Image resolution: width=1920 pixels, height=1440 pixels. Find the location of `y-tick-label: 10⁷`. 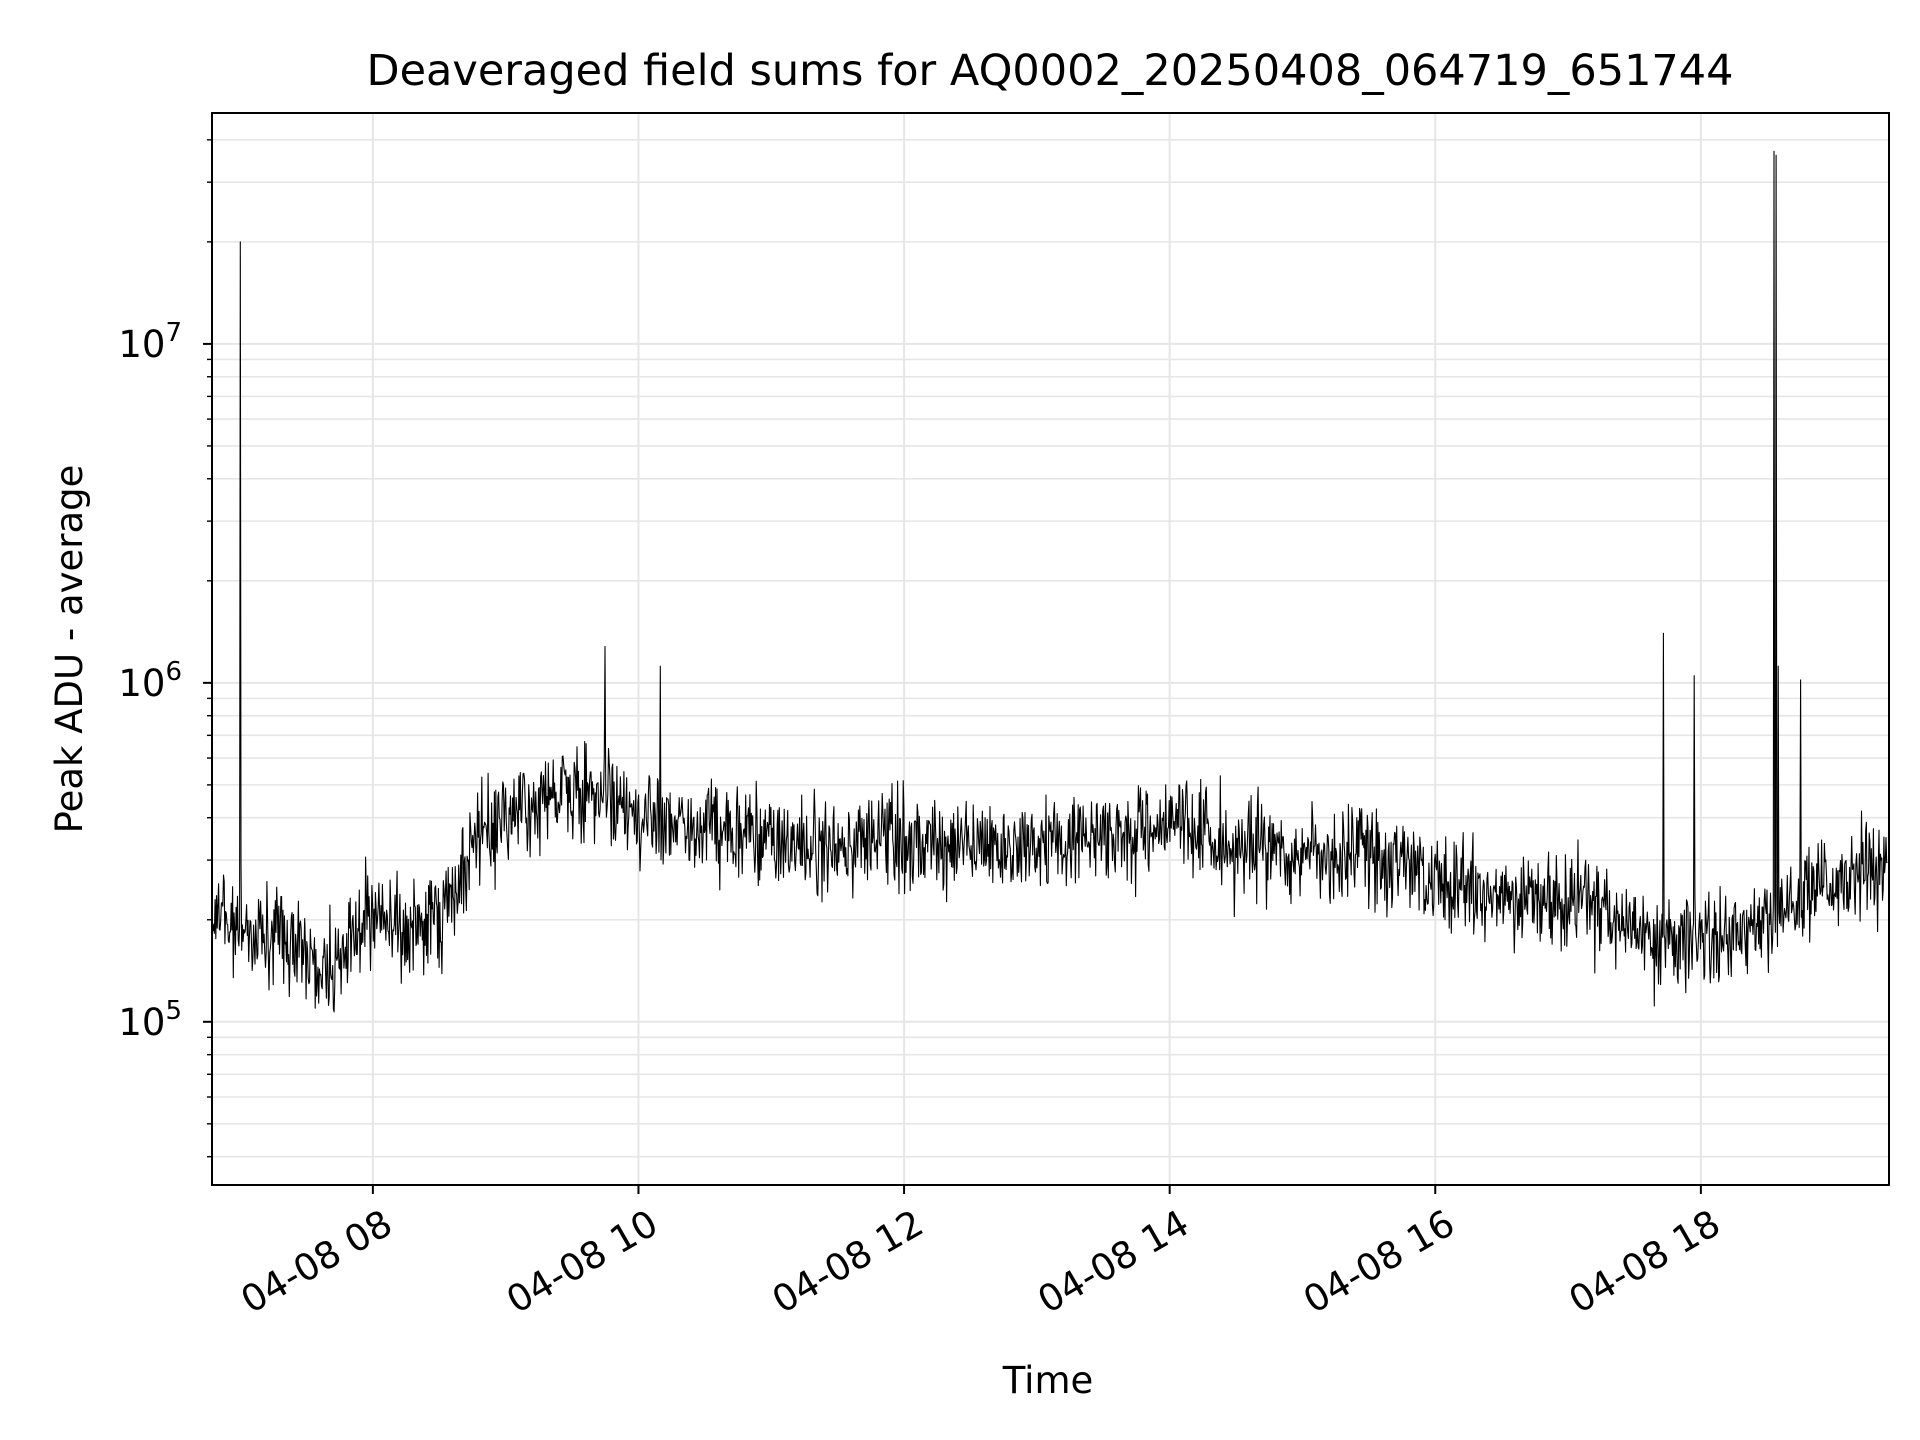

y-tick-label: 10⁷ is located at coordinates (150, 342).